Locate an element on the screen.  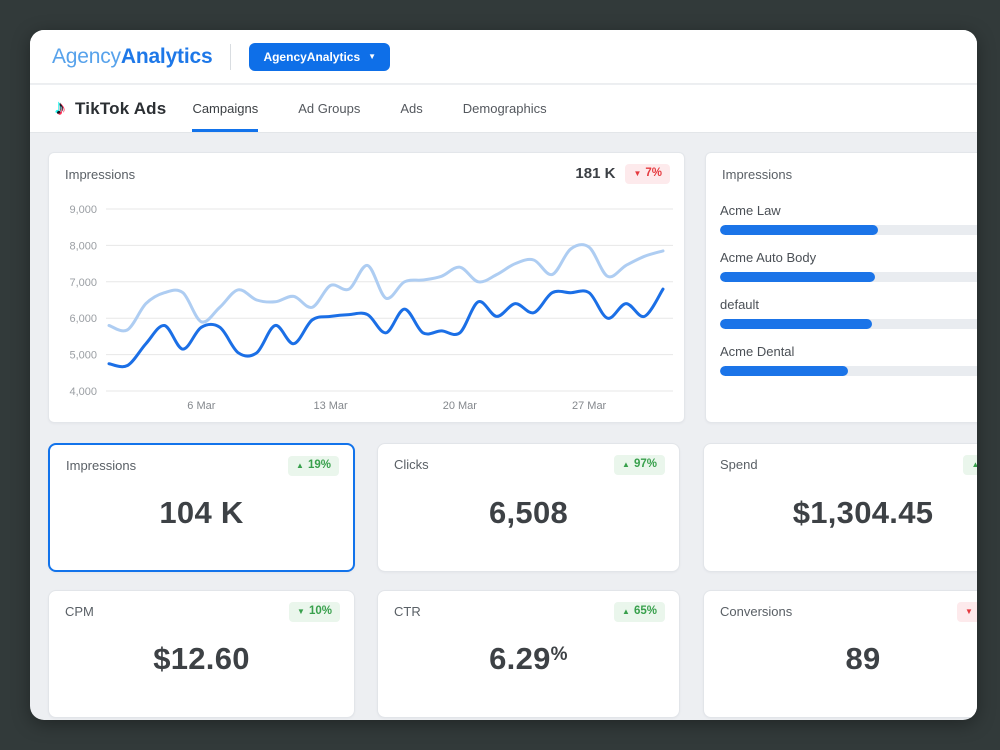
metric-value-suffix: % is located at coordinates (559, 655).